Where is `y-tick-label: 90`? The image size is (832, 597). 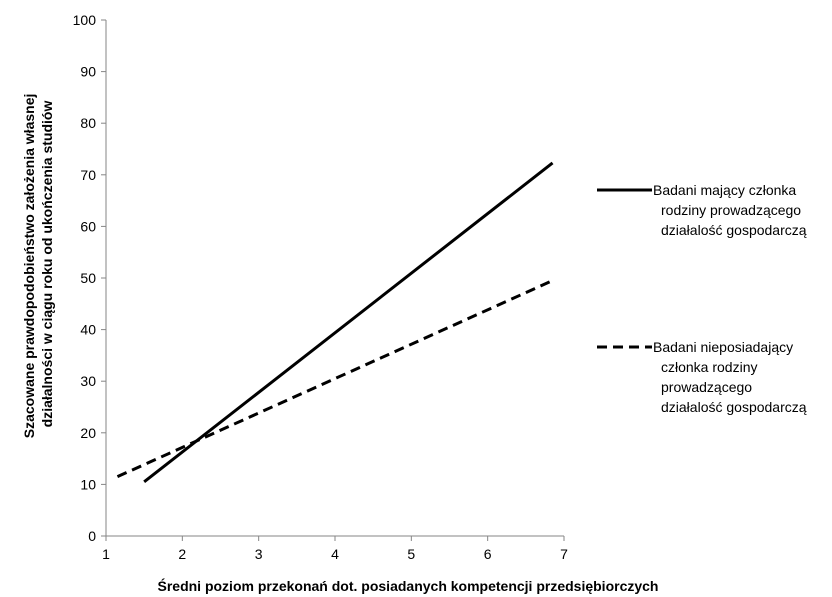 y-tick-label: 90 is located at coordinates (88, 72).